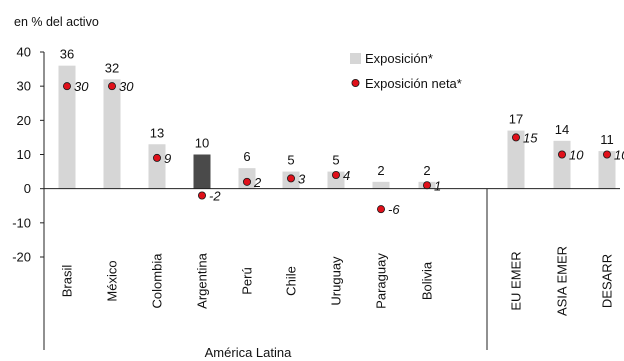  I want to click on legend-label-exposure: Exposición*, so click(399, 58).